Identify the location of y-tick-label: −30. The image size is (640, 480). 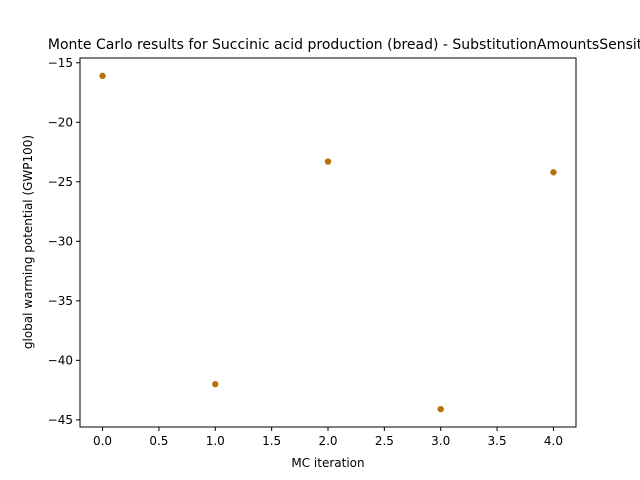
(60, 241).